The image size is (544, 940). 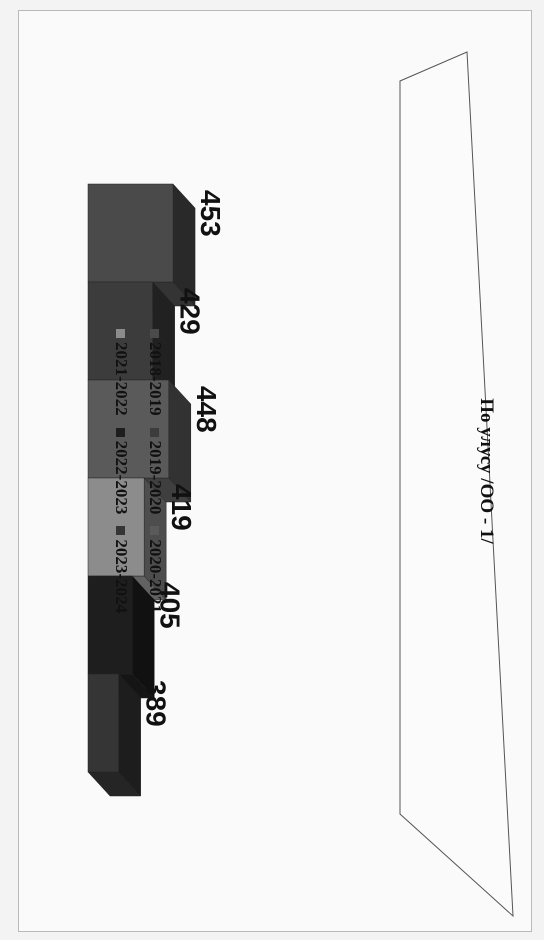 I want to click on legend-label: 2021-2022, so click(x=121, y=378).